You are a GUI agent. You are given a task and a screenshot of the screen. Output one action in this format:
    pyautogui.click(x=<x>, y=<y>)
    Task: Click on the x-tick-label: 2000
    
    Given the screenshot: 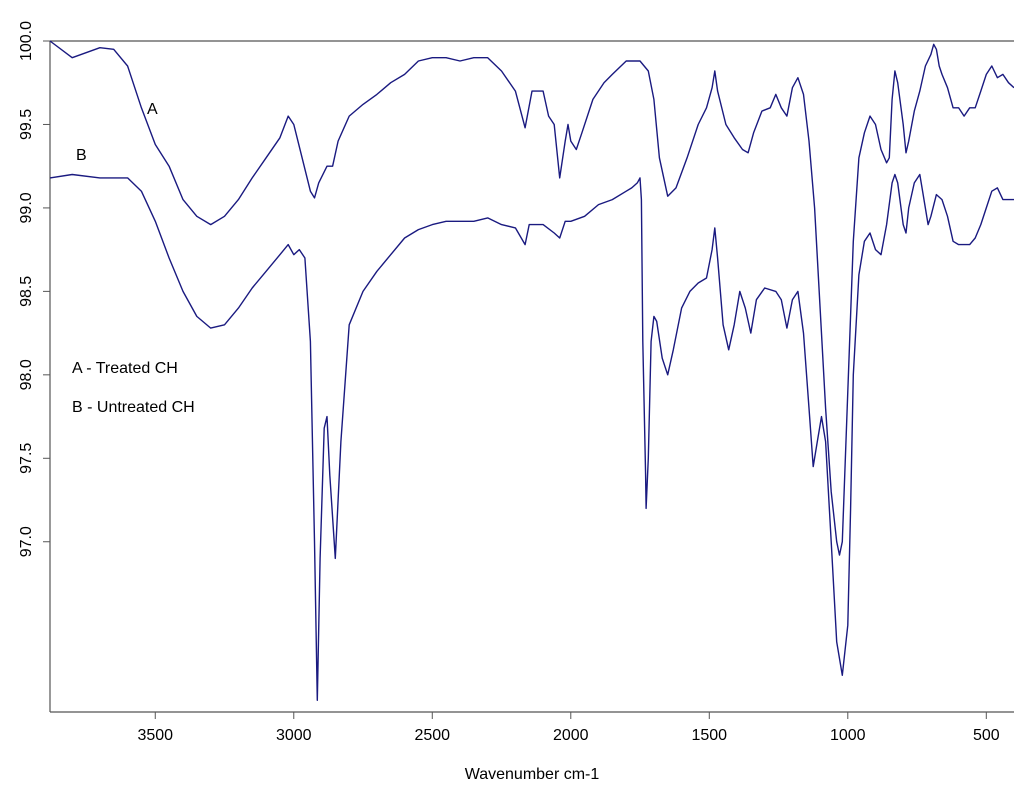 What is the action you would take?
    pyautogui.click(x=571, y=735)
    